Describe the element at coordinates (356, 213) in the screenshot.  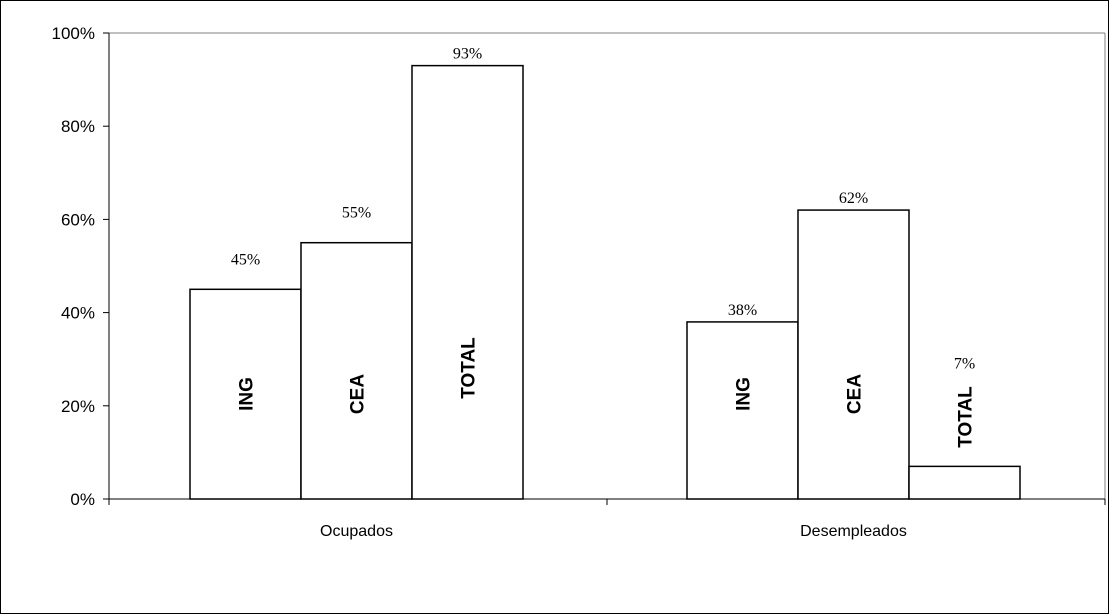
I see `data-label: 55%` at that location.